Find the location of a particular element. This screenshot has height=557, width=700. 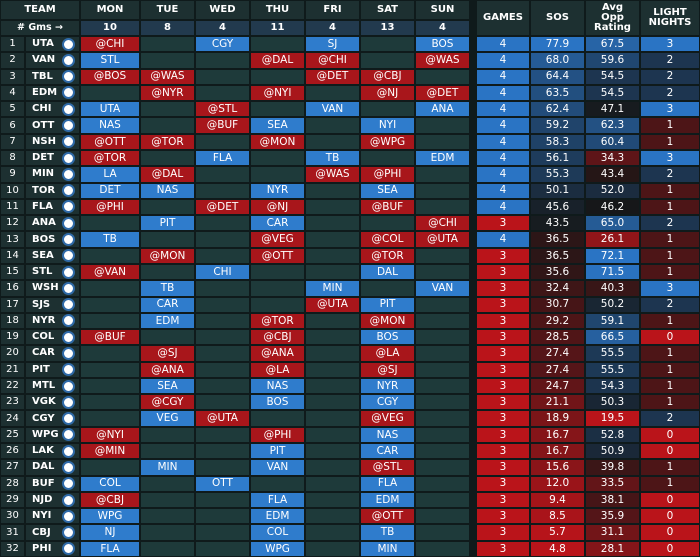

avg-opp-rating: 31.1 is located at coordinates (612, 532).